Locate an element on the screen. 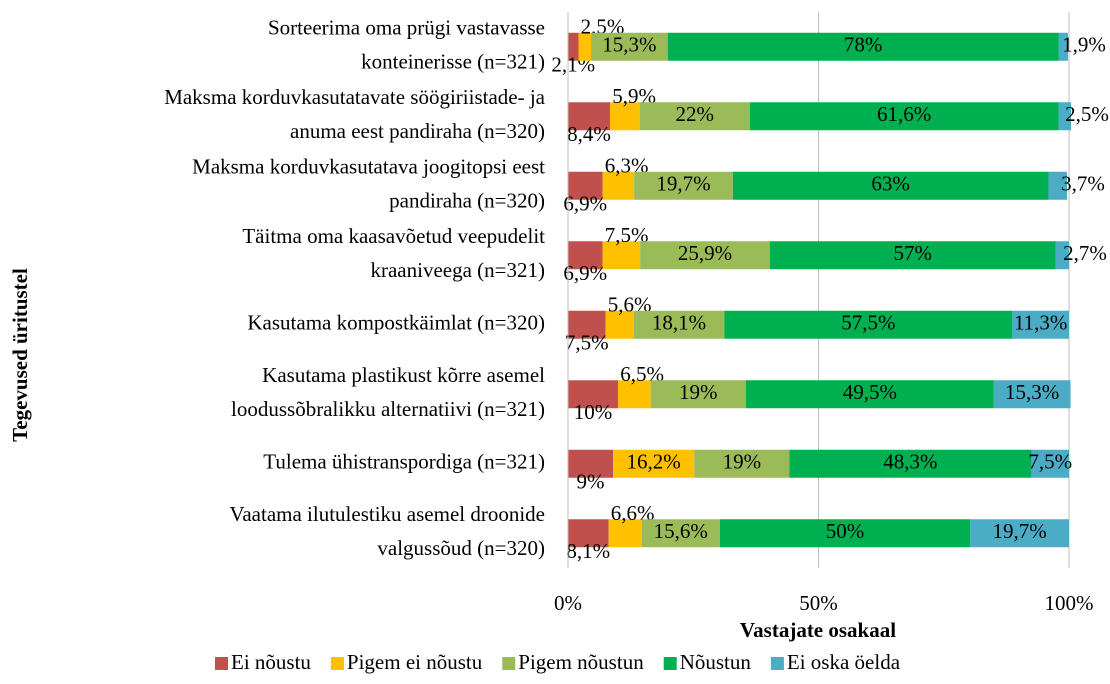  y-tick-label: Sorteerima oma prügi vastavasse is located at coordinates (406, 28).